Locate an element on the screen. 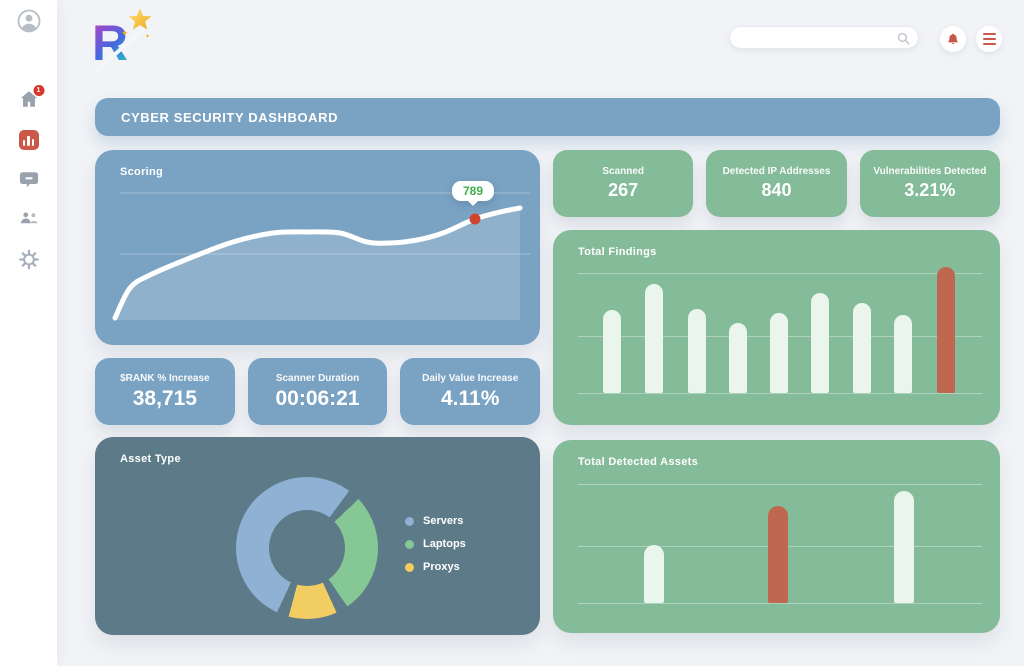 This screenshot has width=1024, height=666. chat-icon is located at coordinates (29, 179).